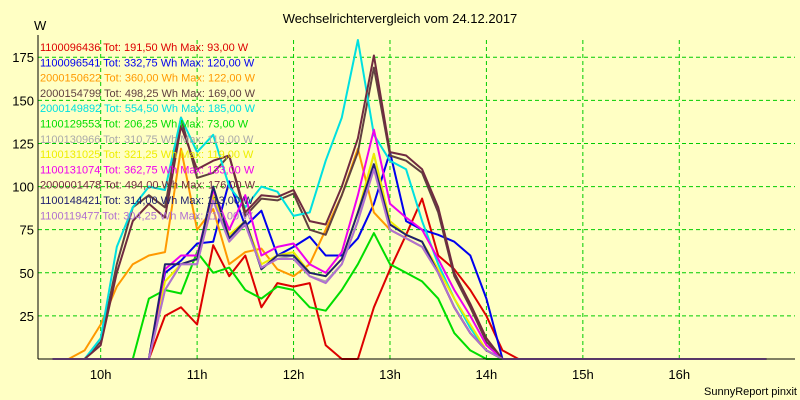 The image size is (800, 400). I want to click on legend-entry-1100131025: 1100131025 Tot: 321,25 Wh Max: 119,00 W, so click(147, 155).